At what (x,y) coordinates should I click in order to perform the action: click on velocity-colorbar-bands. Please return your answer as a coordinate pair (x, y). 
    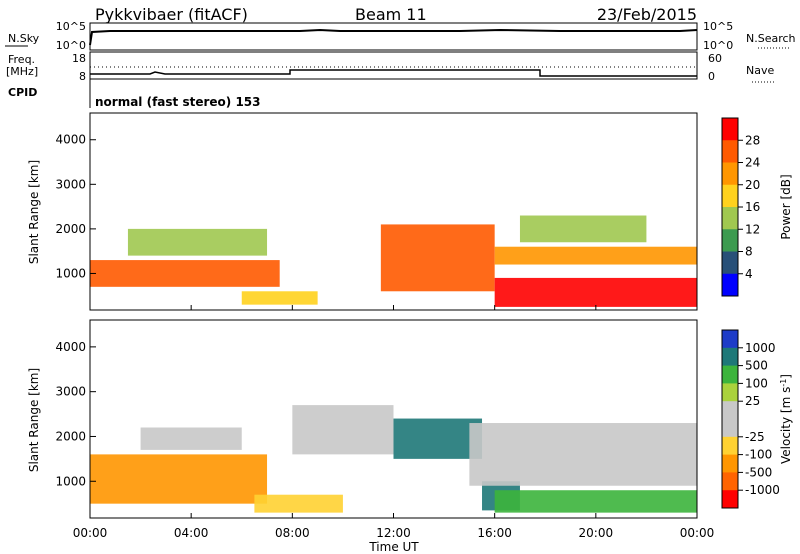
    Looking at the image, I should click on (730, 419).